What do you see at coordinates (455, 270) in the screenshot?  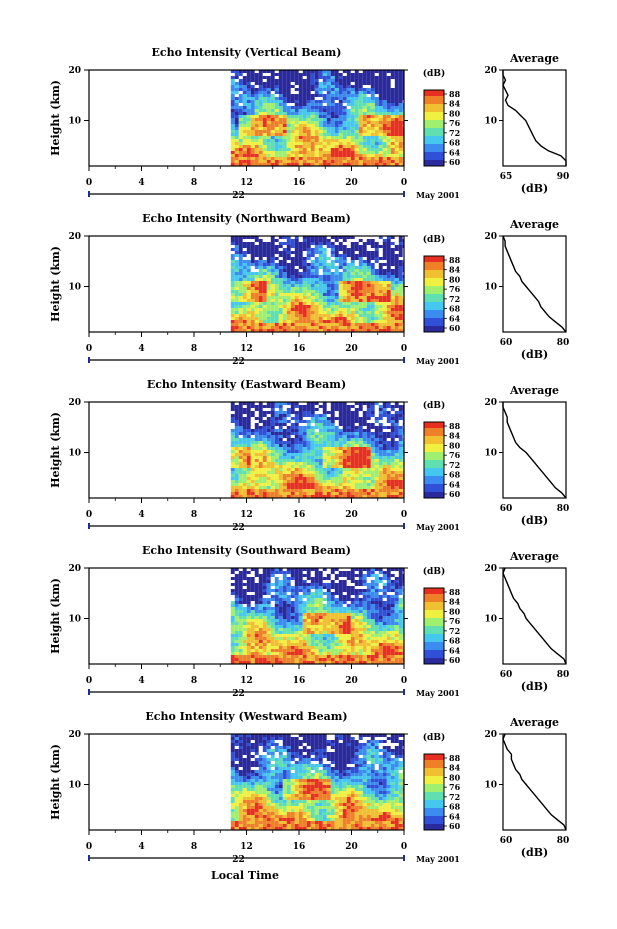 I see `colorbar-tick-label: 84` at bounding box center [455, 270].